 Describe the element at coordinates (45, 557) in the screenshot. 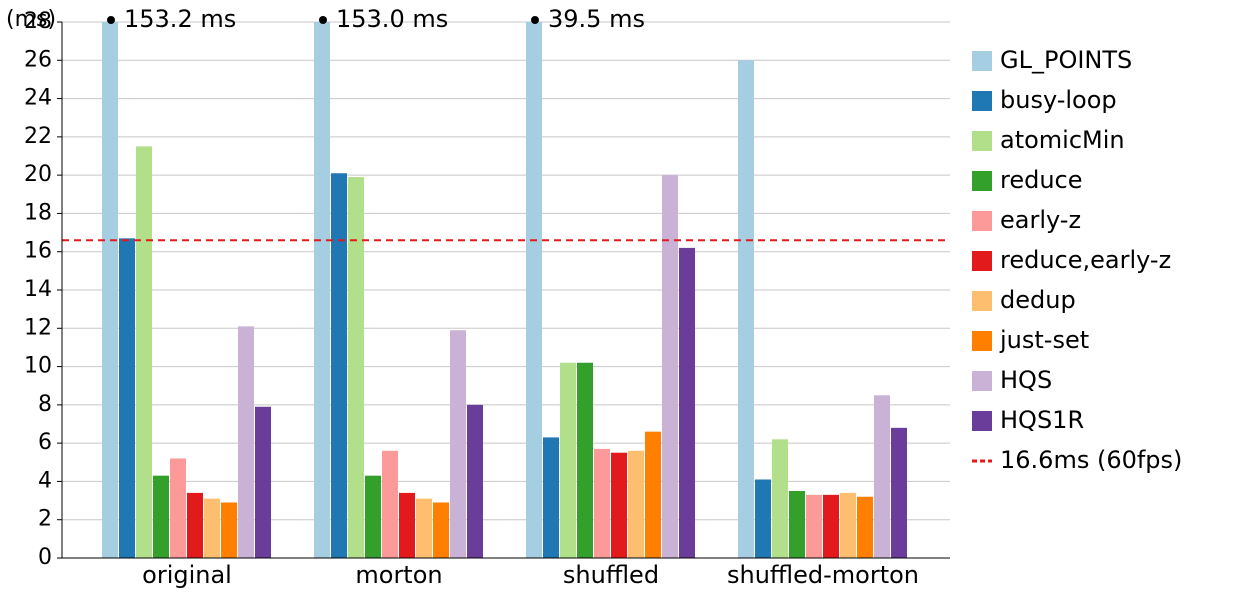

I see `y-tick-label: 0` at that location.